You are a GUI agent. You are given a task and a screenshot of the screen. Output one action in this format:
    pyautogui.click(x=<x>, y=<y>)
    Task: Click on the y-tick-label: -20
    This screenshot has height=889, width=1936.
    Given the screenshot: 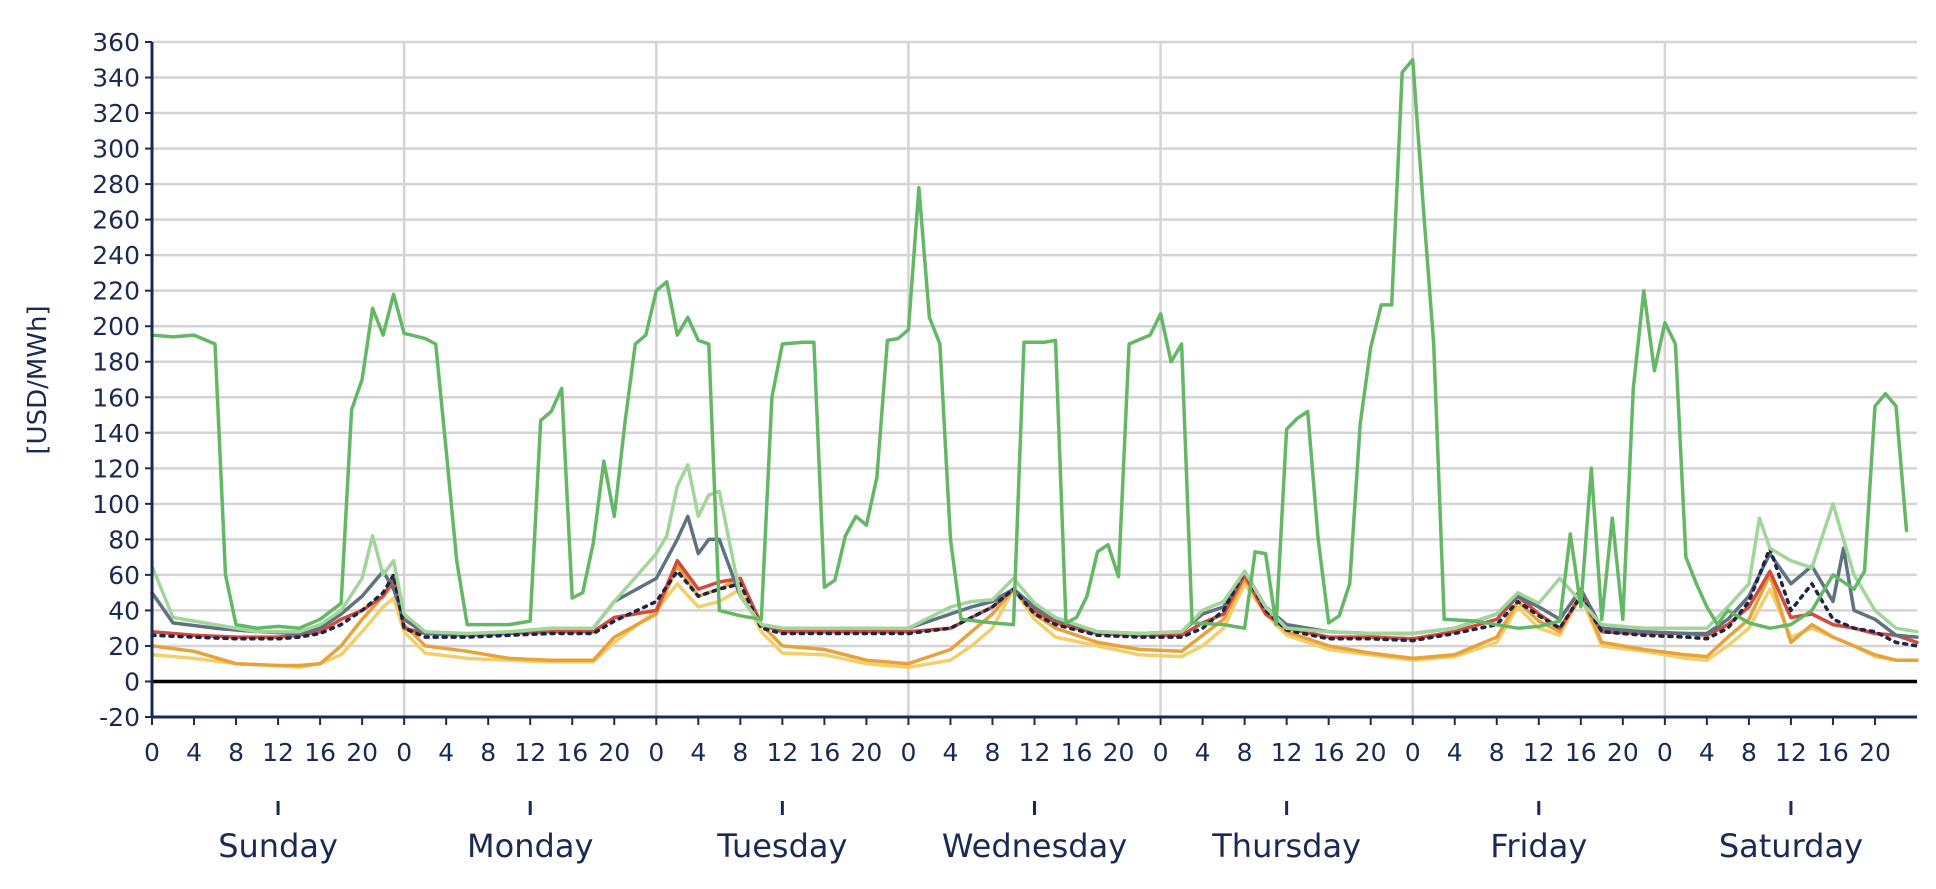 What is the action you would take?
    pyautogui.click(x=119, y=717)
    